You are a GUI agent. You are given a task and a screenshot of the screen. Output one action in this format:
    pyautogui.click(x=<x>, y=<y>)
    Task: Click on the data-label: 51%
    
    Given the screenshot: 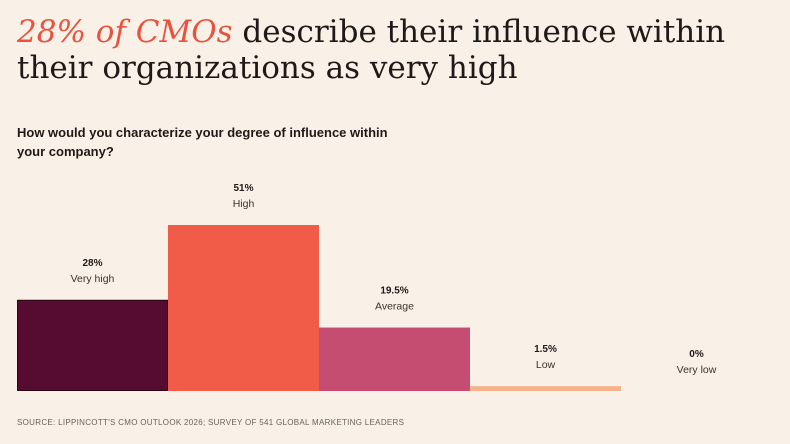 What is the action you would take?
    pyautogui.click(x=243, y=188)
    